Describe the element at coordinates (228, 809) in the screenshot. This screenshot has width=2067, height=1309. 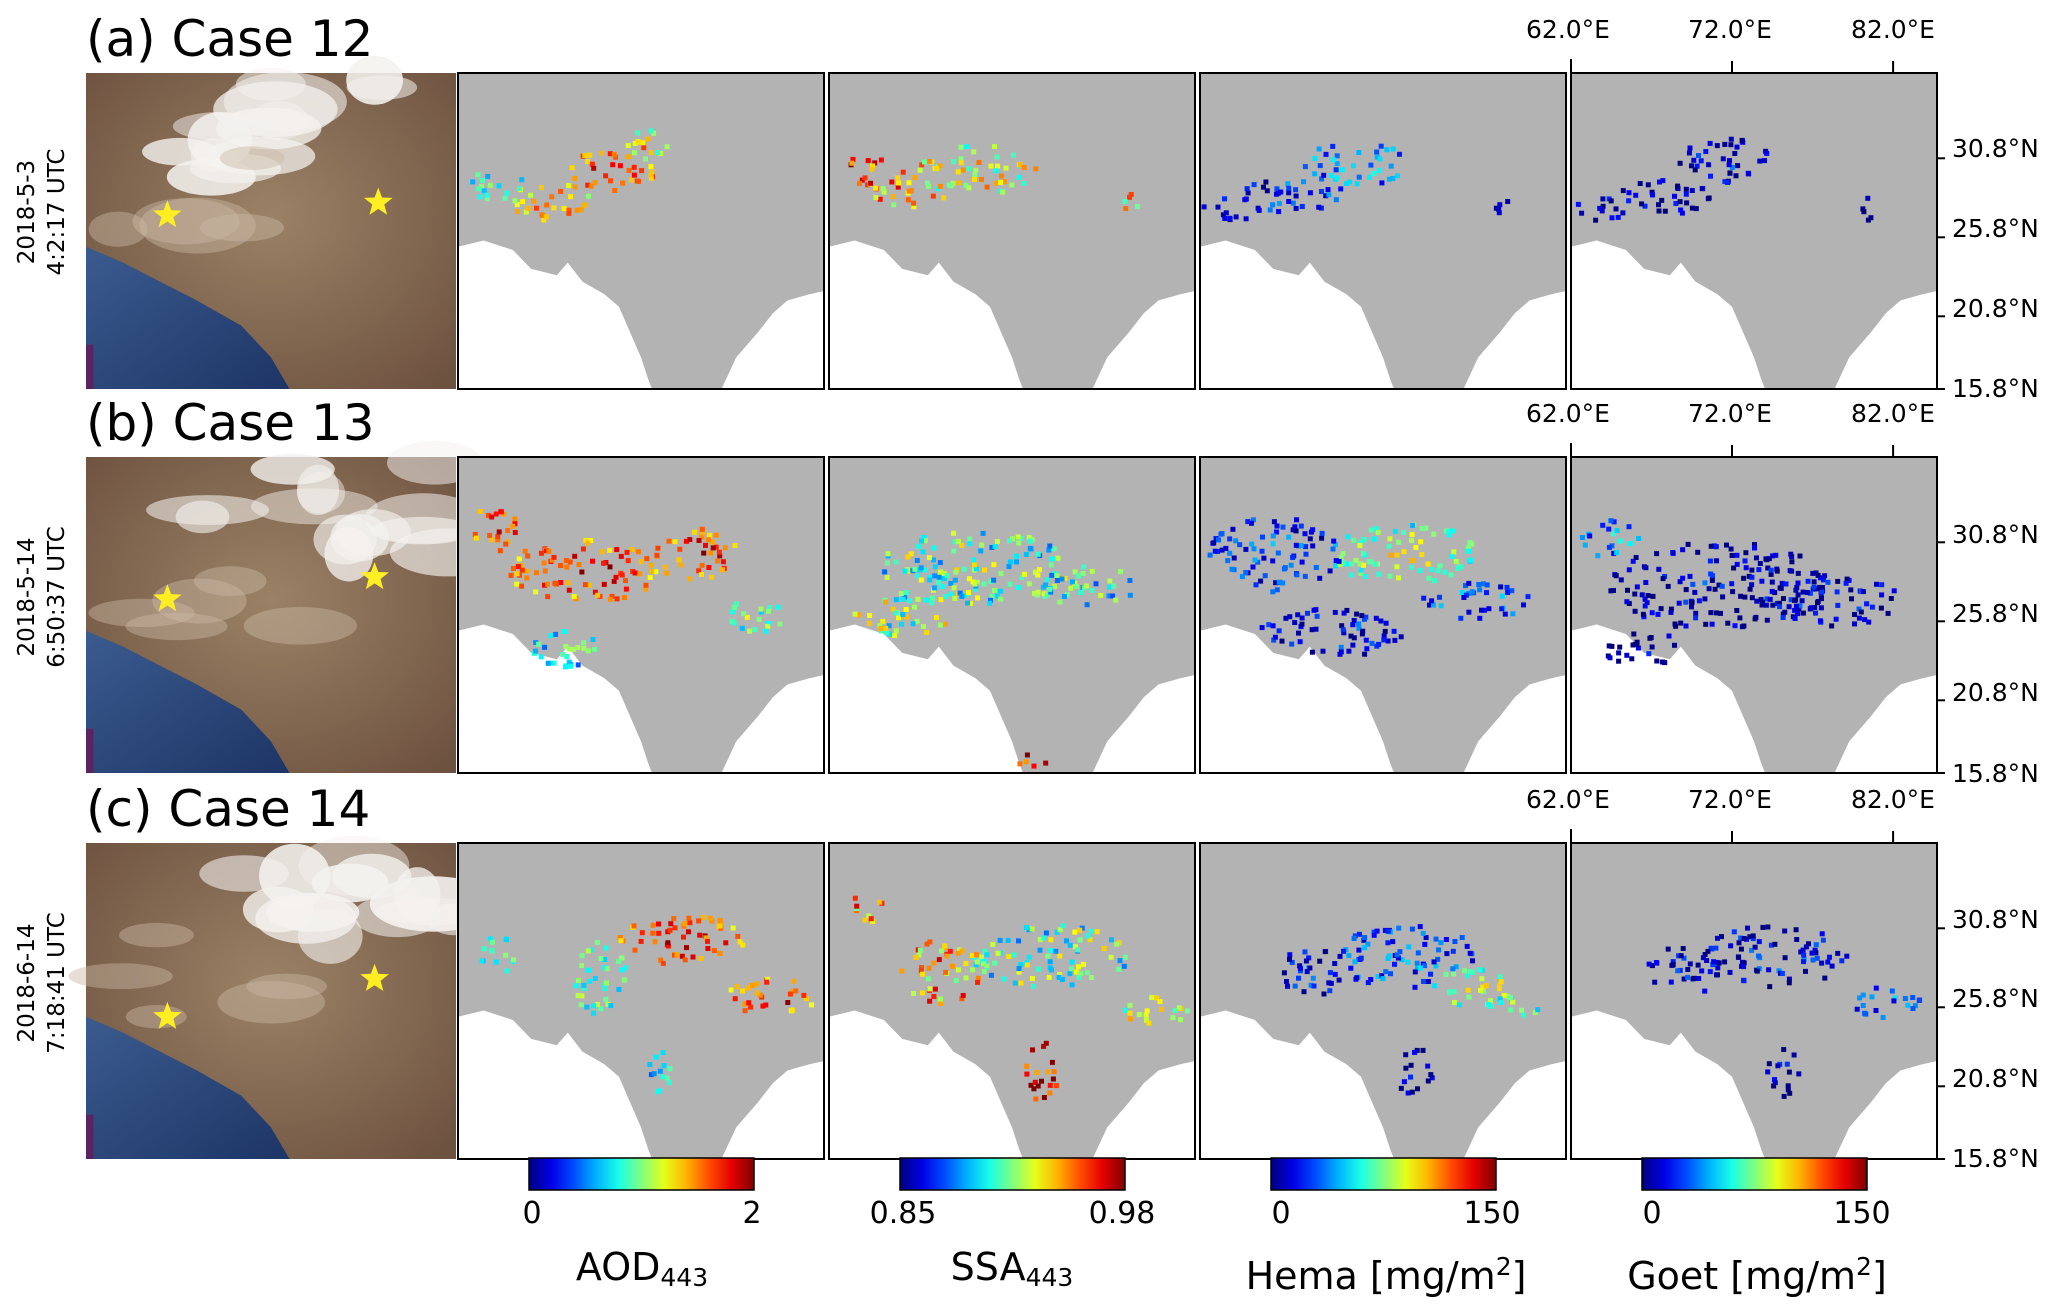
I see `case-title-c: (c) Case 14` at that location.